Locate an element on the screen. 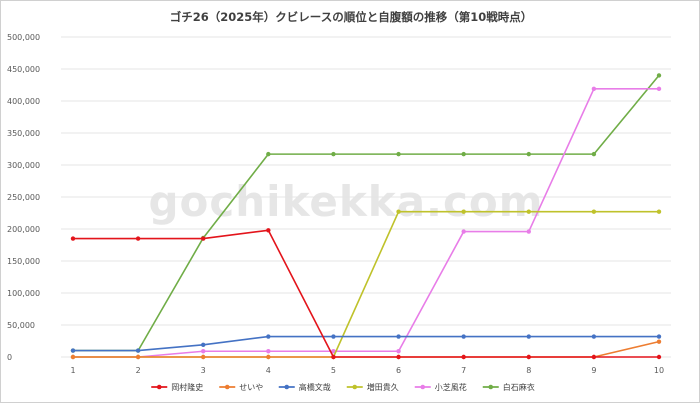 Image resolution: width=700 pixels, height=404 pixels. legend-label: 岡村隆史 is located at coordinates (187, 387).